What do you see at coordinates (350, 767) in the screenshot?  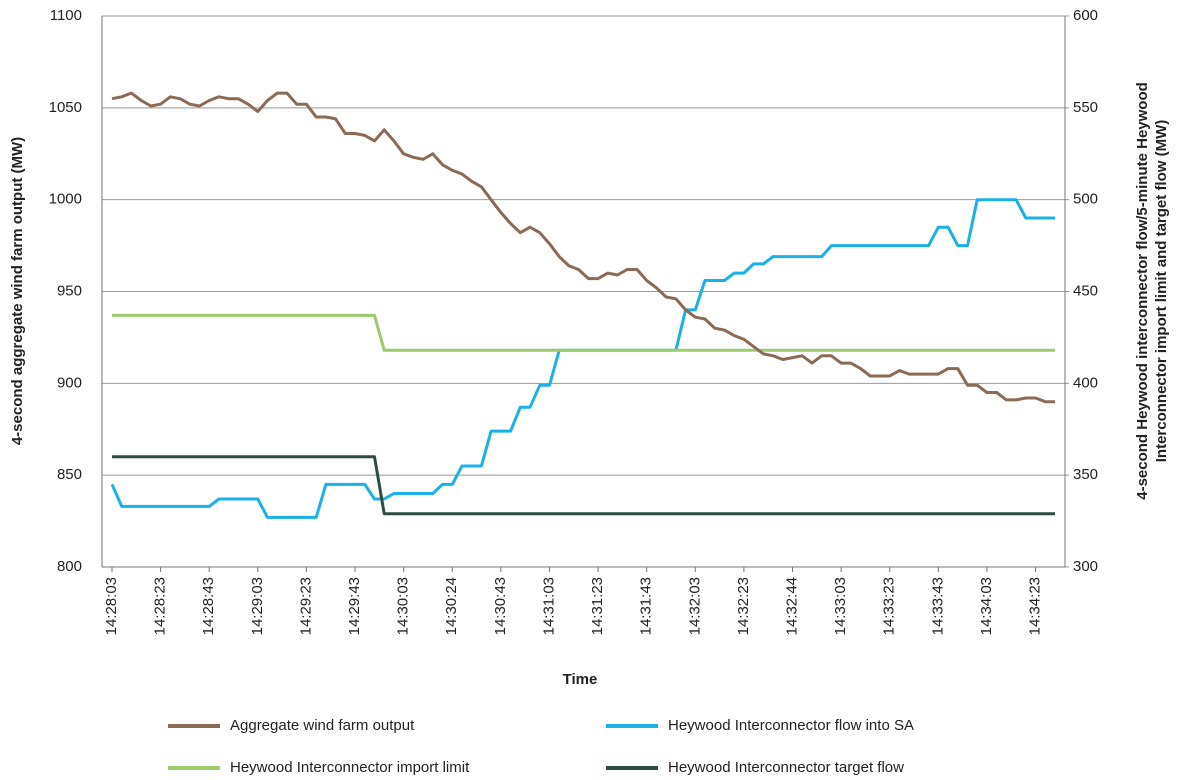 I see `legend-label: Heywood Interconnector import limit` at bounding box center [350, 767].